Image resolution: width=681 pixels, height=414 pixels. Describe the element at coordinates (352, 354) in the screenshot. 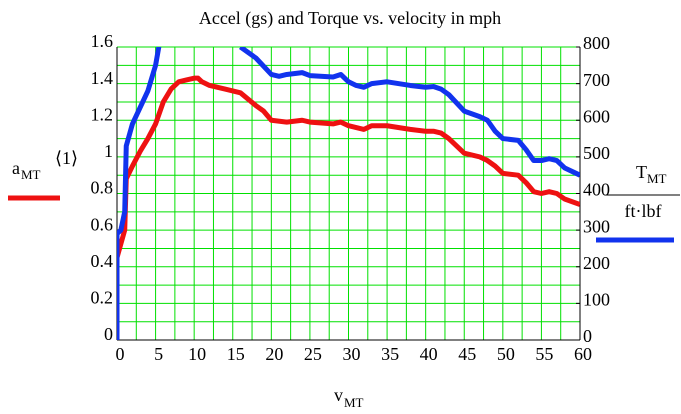

I see `x-tick-label: 30` at that location.